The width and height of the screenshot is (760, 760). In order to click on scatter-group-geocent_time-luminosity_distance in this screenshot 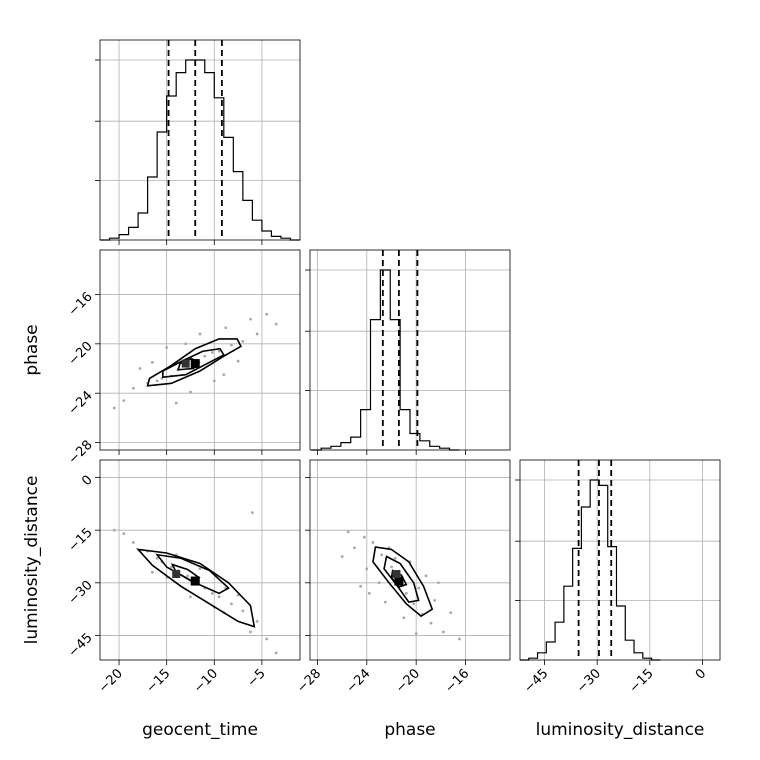, I will do `click(195, 583)`.